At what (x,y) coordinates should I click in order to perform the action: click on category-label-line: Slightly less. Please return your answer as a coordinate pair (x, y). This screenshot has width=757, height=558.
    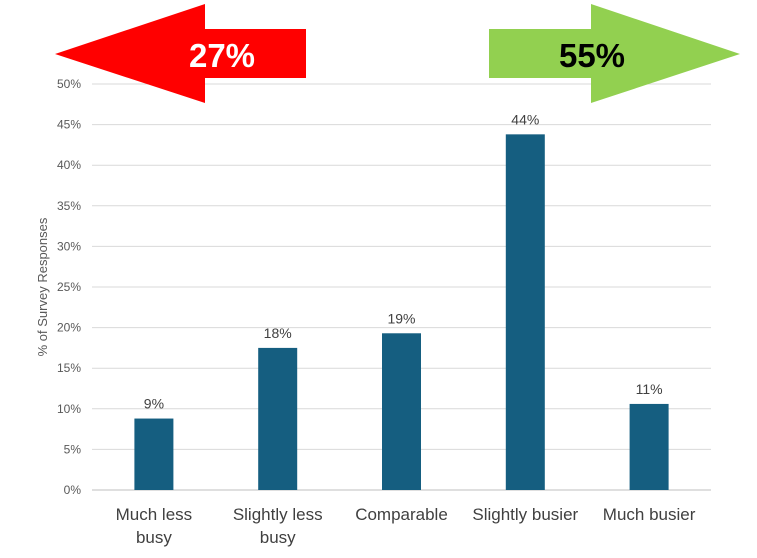
    Looking at the image, I should click on (278, 514).